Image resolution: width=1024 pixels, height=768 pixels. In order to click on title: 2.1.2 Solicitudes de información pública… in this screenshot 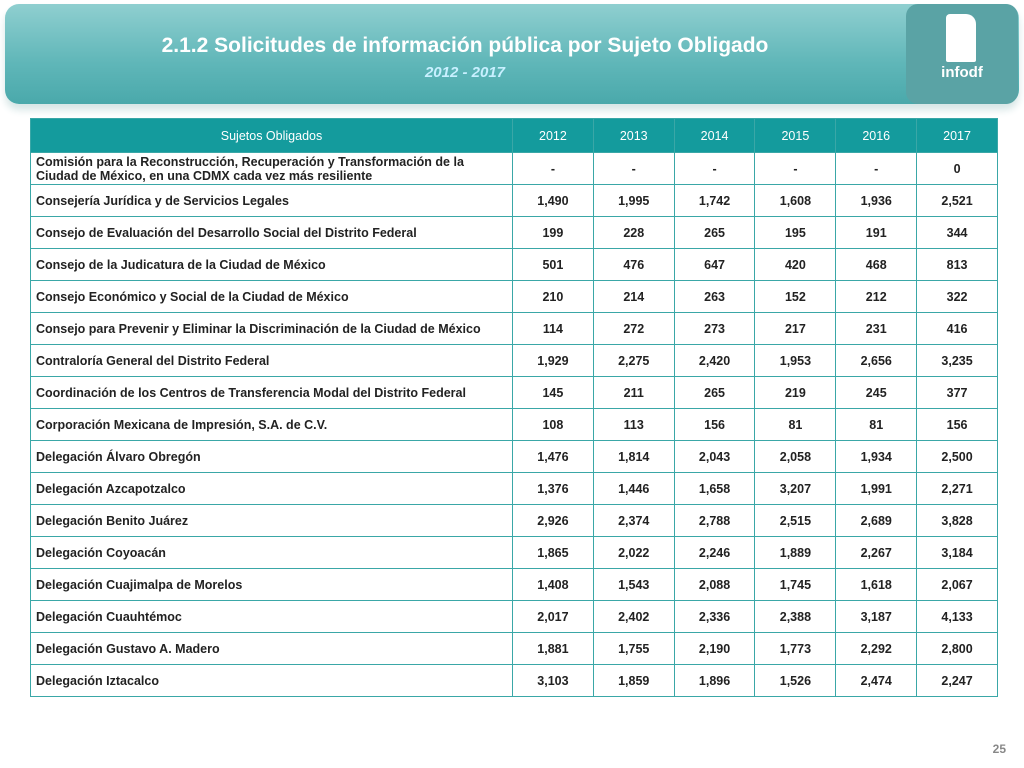, I will do `click(465, 45)`.